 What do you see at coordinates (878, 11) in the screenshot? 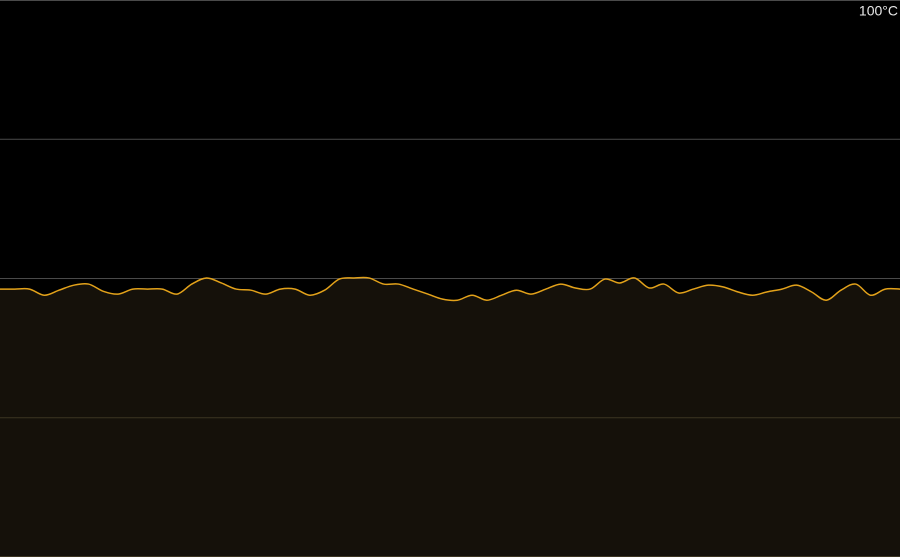
I see `y-tick-label: 100°C` at bounding box center [878, 11].